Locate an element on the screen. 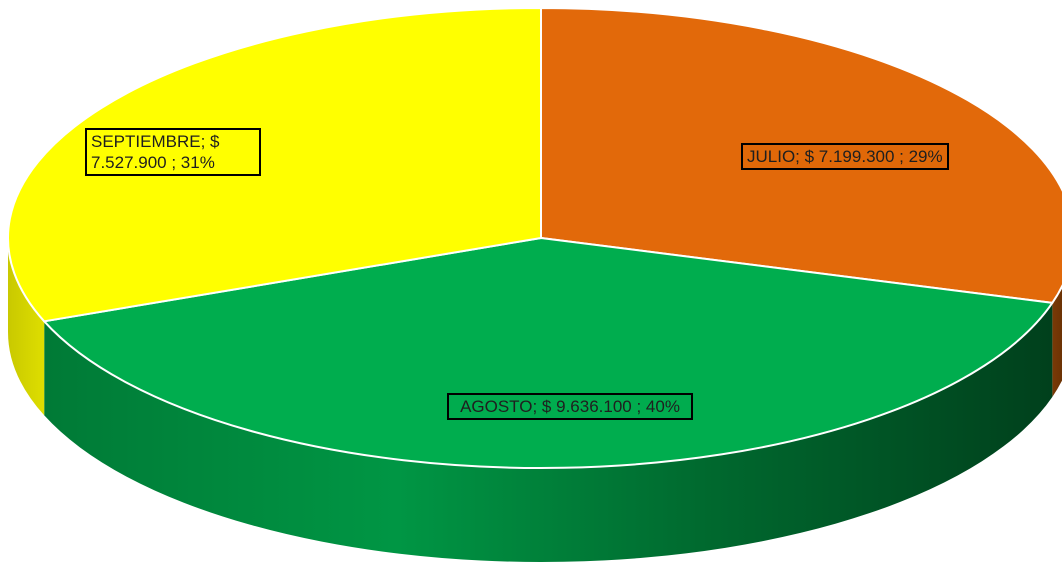 The height and width of the screenshot is (563, 1062). slice-julio-side is located at coordinates (1057, 341).